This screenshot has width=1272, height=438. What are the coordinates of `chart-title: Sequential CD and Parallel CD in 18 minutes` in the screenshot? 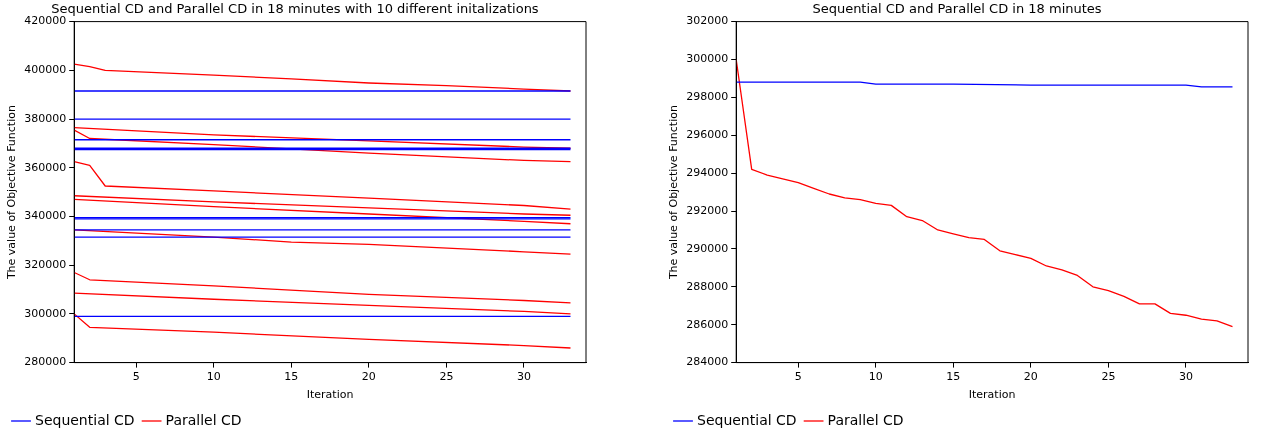 It's located at (957, 9).